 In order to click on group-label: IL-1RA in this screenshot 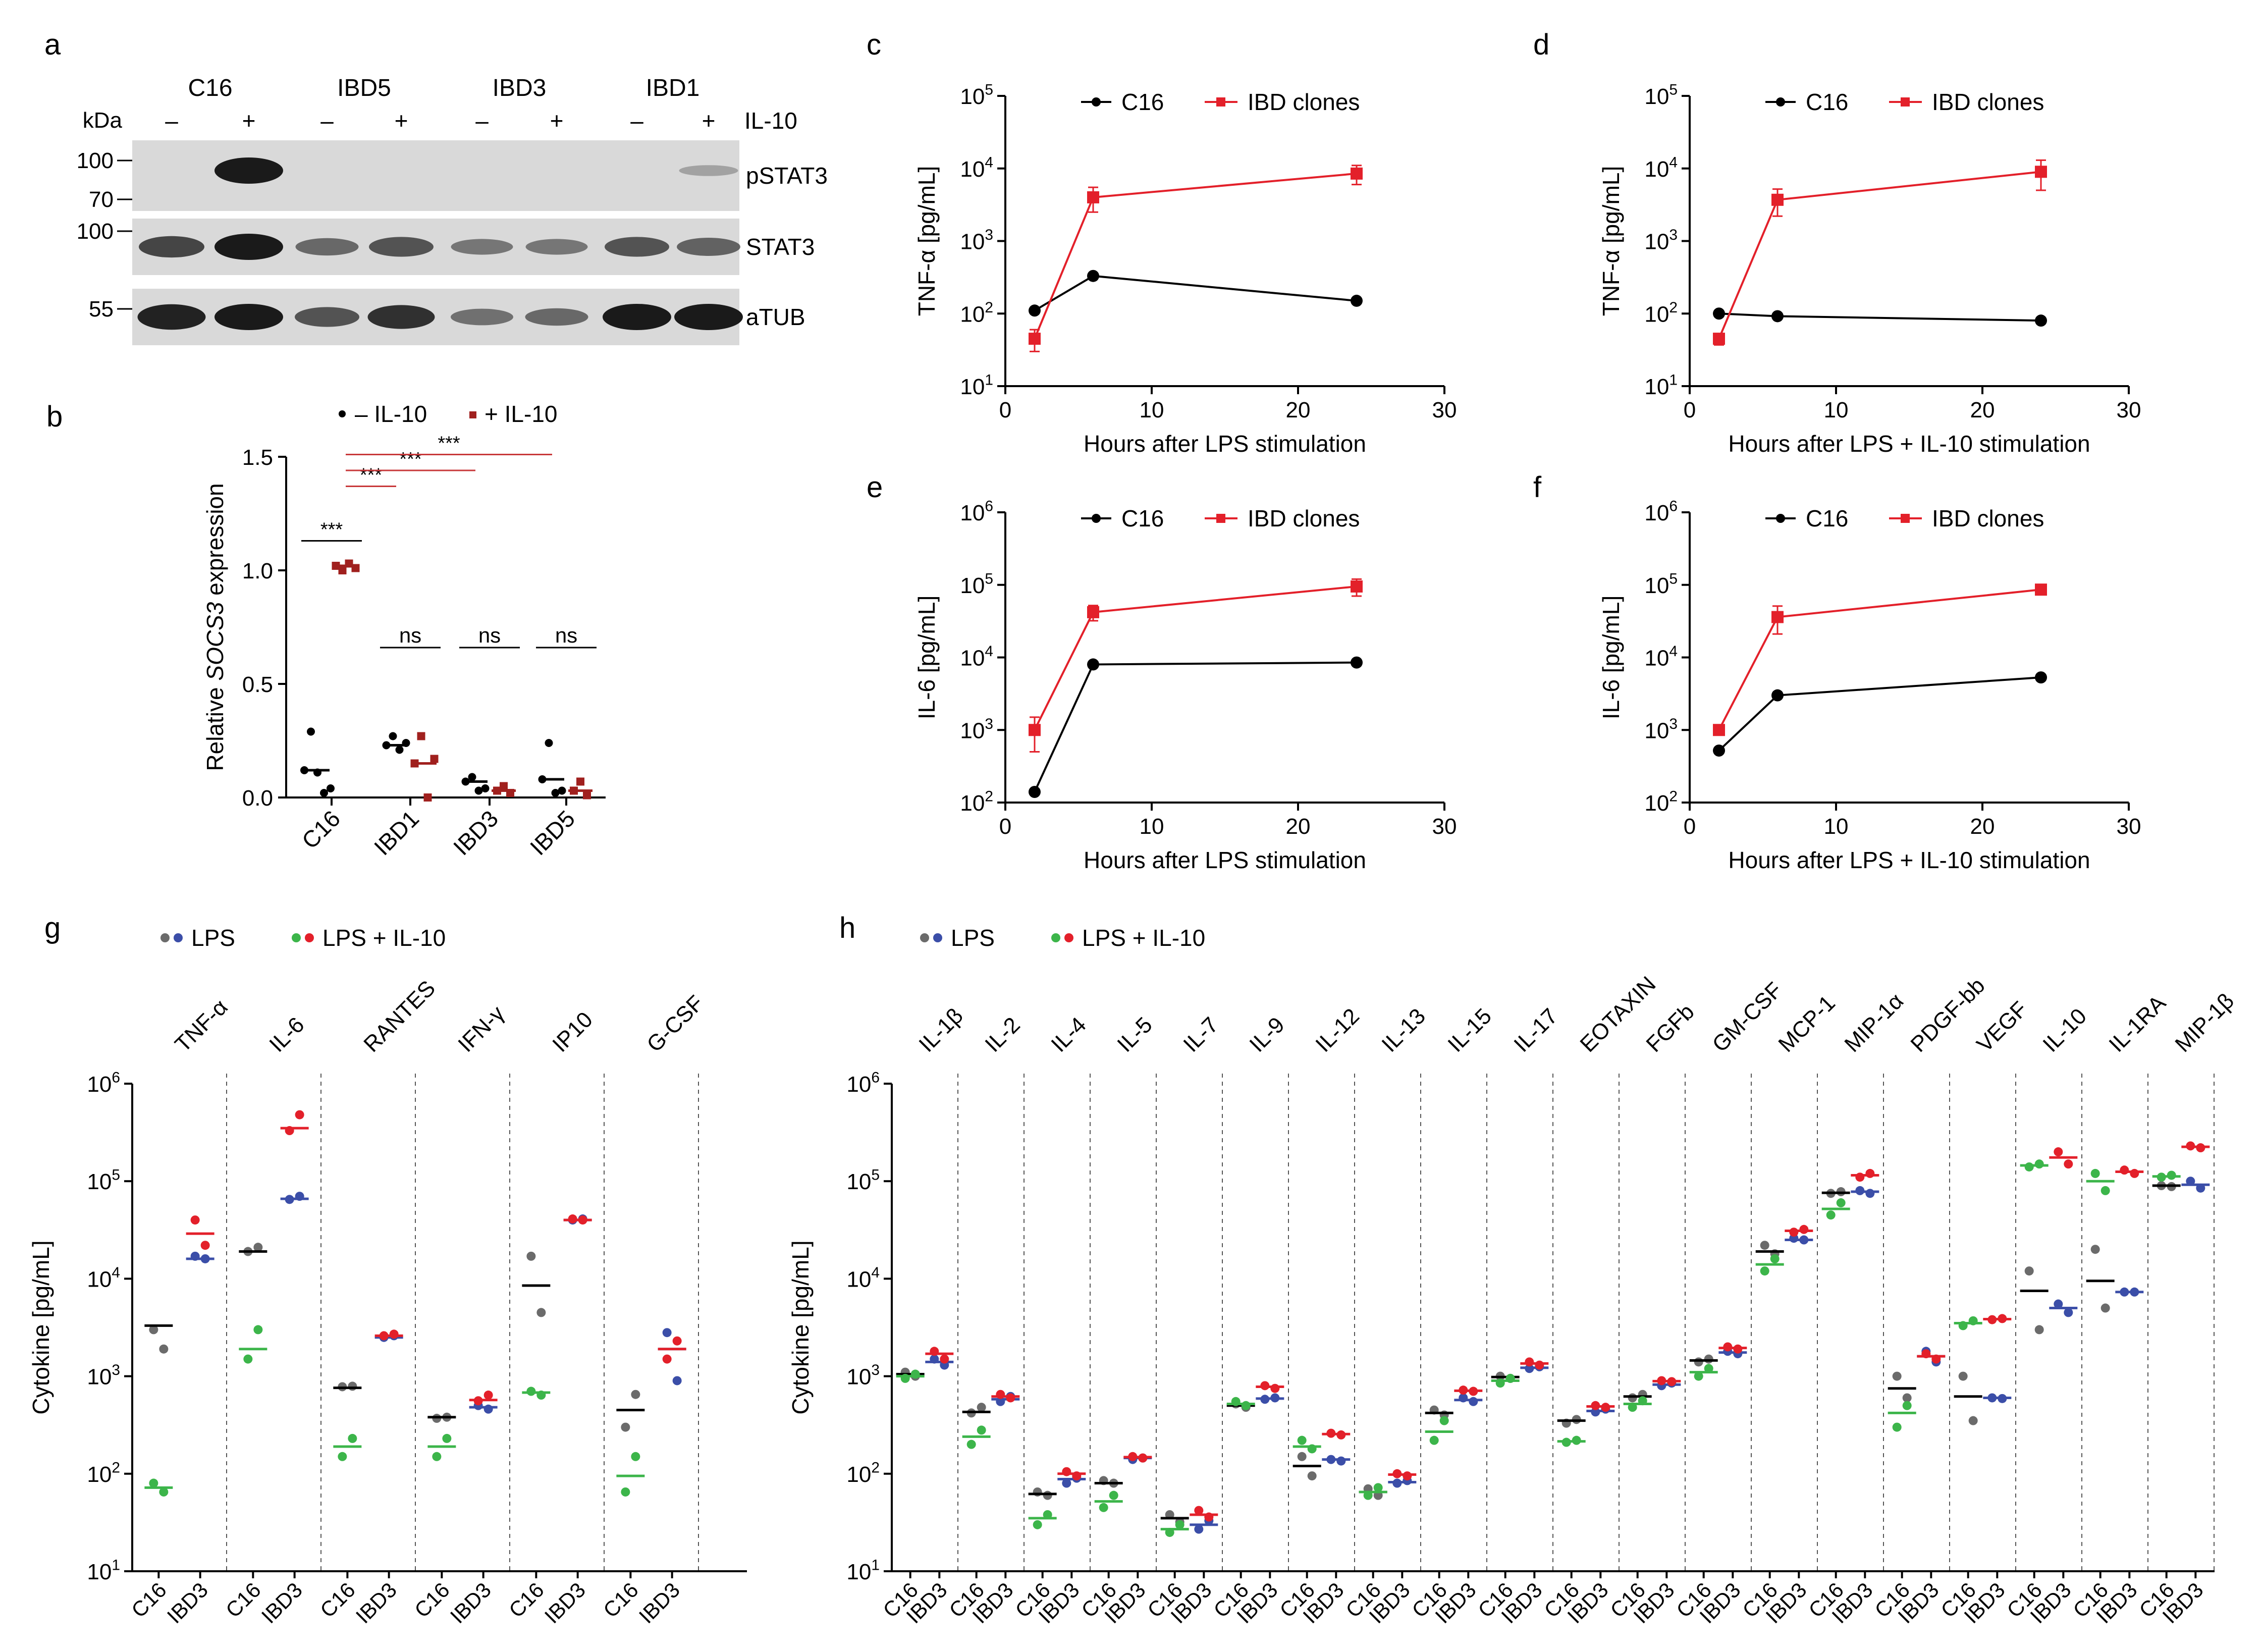, I will do `click(2137, 1024)`.